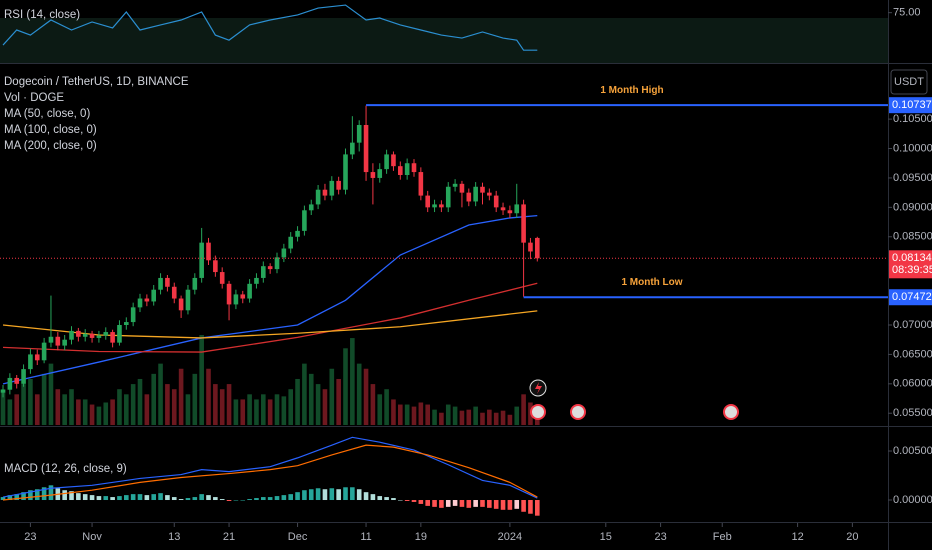  What do you see at coordinates (912, 451) in the screenshot?
I see `y-tick-label: 0.00500` at bounding box center [912, 451].